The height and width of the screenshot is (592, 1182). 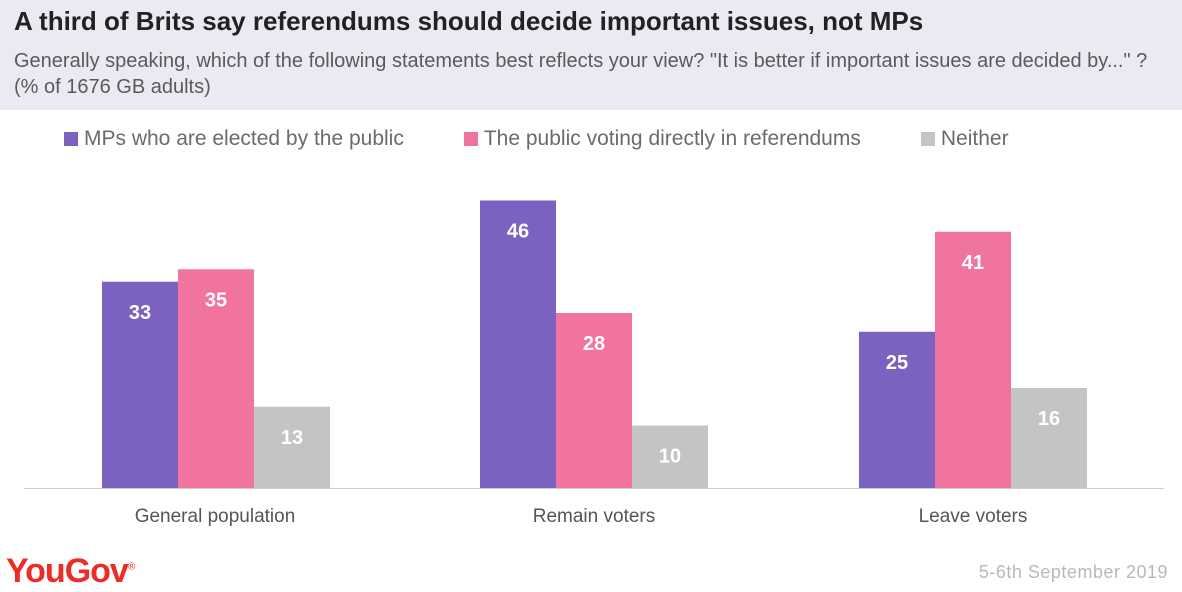 What do you see at coordinates (71, 139) in the screenshot?
I see `legend-swatch-mps` at bounding box center [71, 139].